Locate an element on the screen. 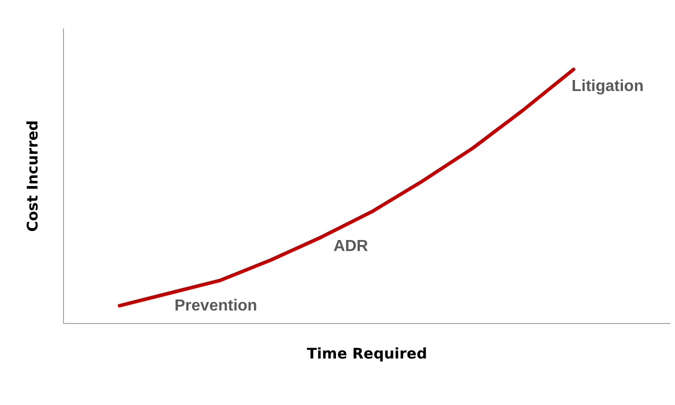 The width and height of the screenshot is (675, 405). annotation: ADR is located at coordinates (351, 246).